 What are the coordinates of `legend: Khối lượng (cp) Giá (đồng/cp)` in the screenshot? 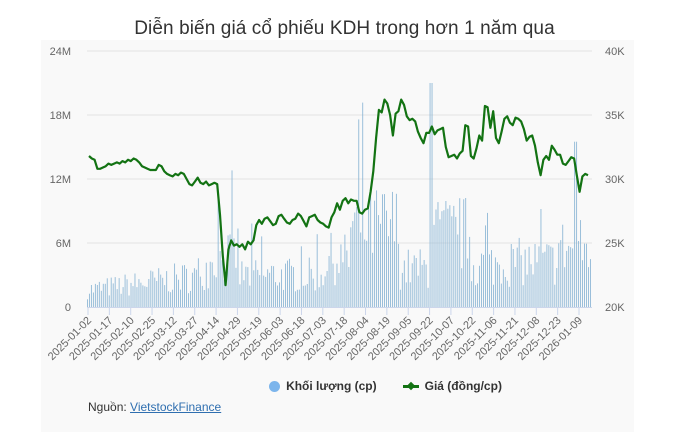 It's located at (344, 386).